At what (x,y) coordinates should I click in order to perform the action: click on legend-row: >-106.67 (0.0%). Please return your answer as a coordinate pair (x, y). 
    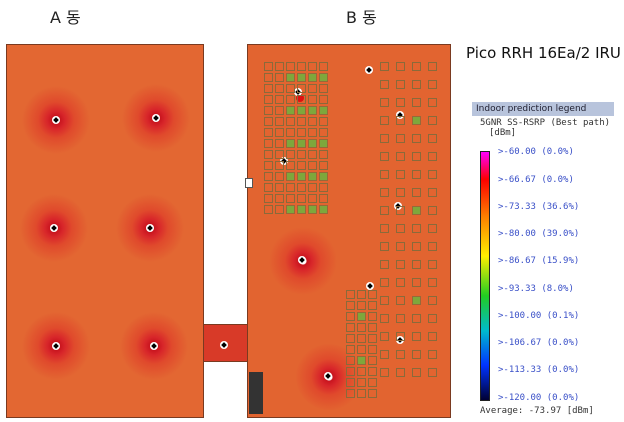
    Looking at the image, I should click on (539, 343).